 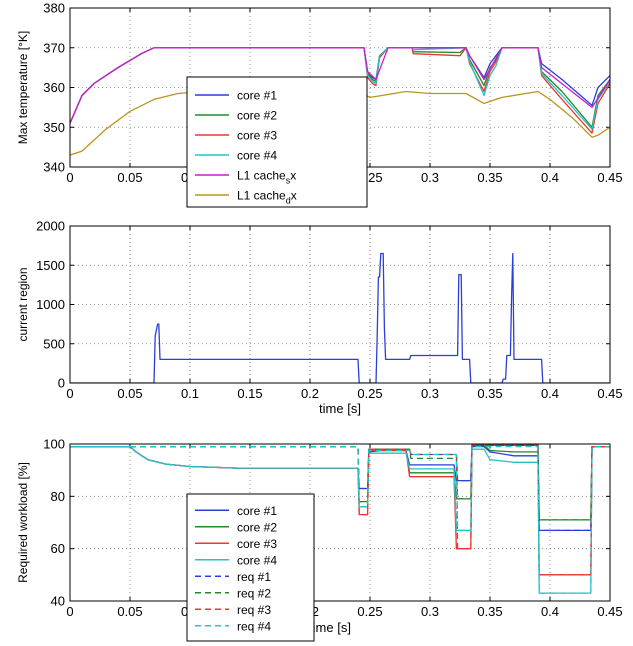 What do you see at coordinates (267, 197) in the screenshot?
I see `legend-entry: L1 cachedx` at bounding box center [267, 197].